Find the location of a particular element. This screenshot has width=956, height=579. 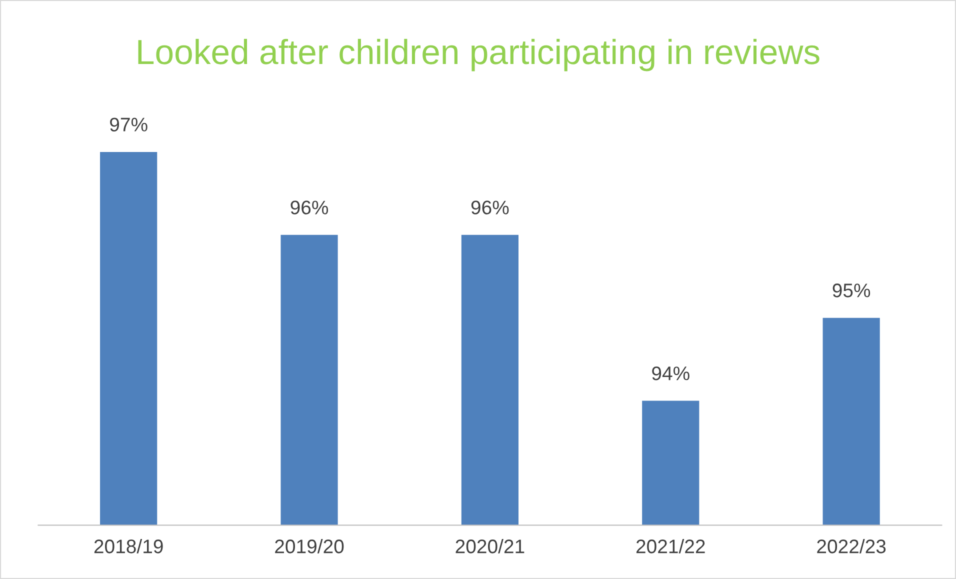

x-tick-label: 2021/22 is located at coordinates (670, 546).